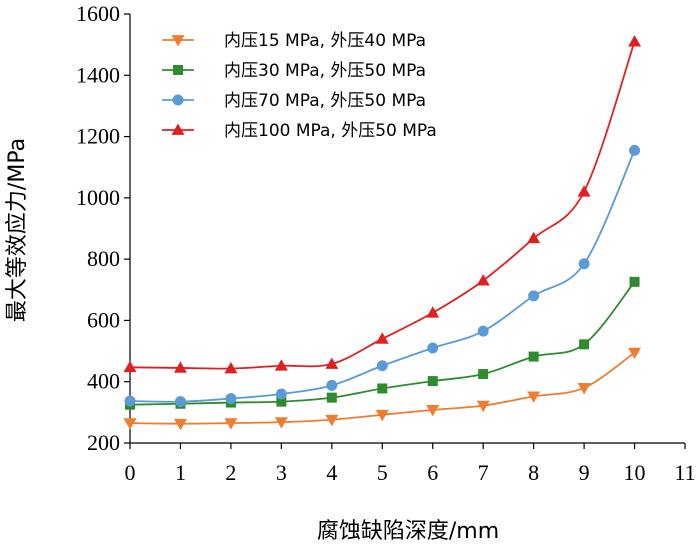 The width and height of the screenshot is (700, 550). I want to click on series-15-40-legend-label: 内压15 MPa, 外压40 MPa, so click(325, 41).